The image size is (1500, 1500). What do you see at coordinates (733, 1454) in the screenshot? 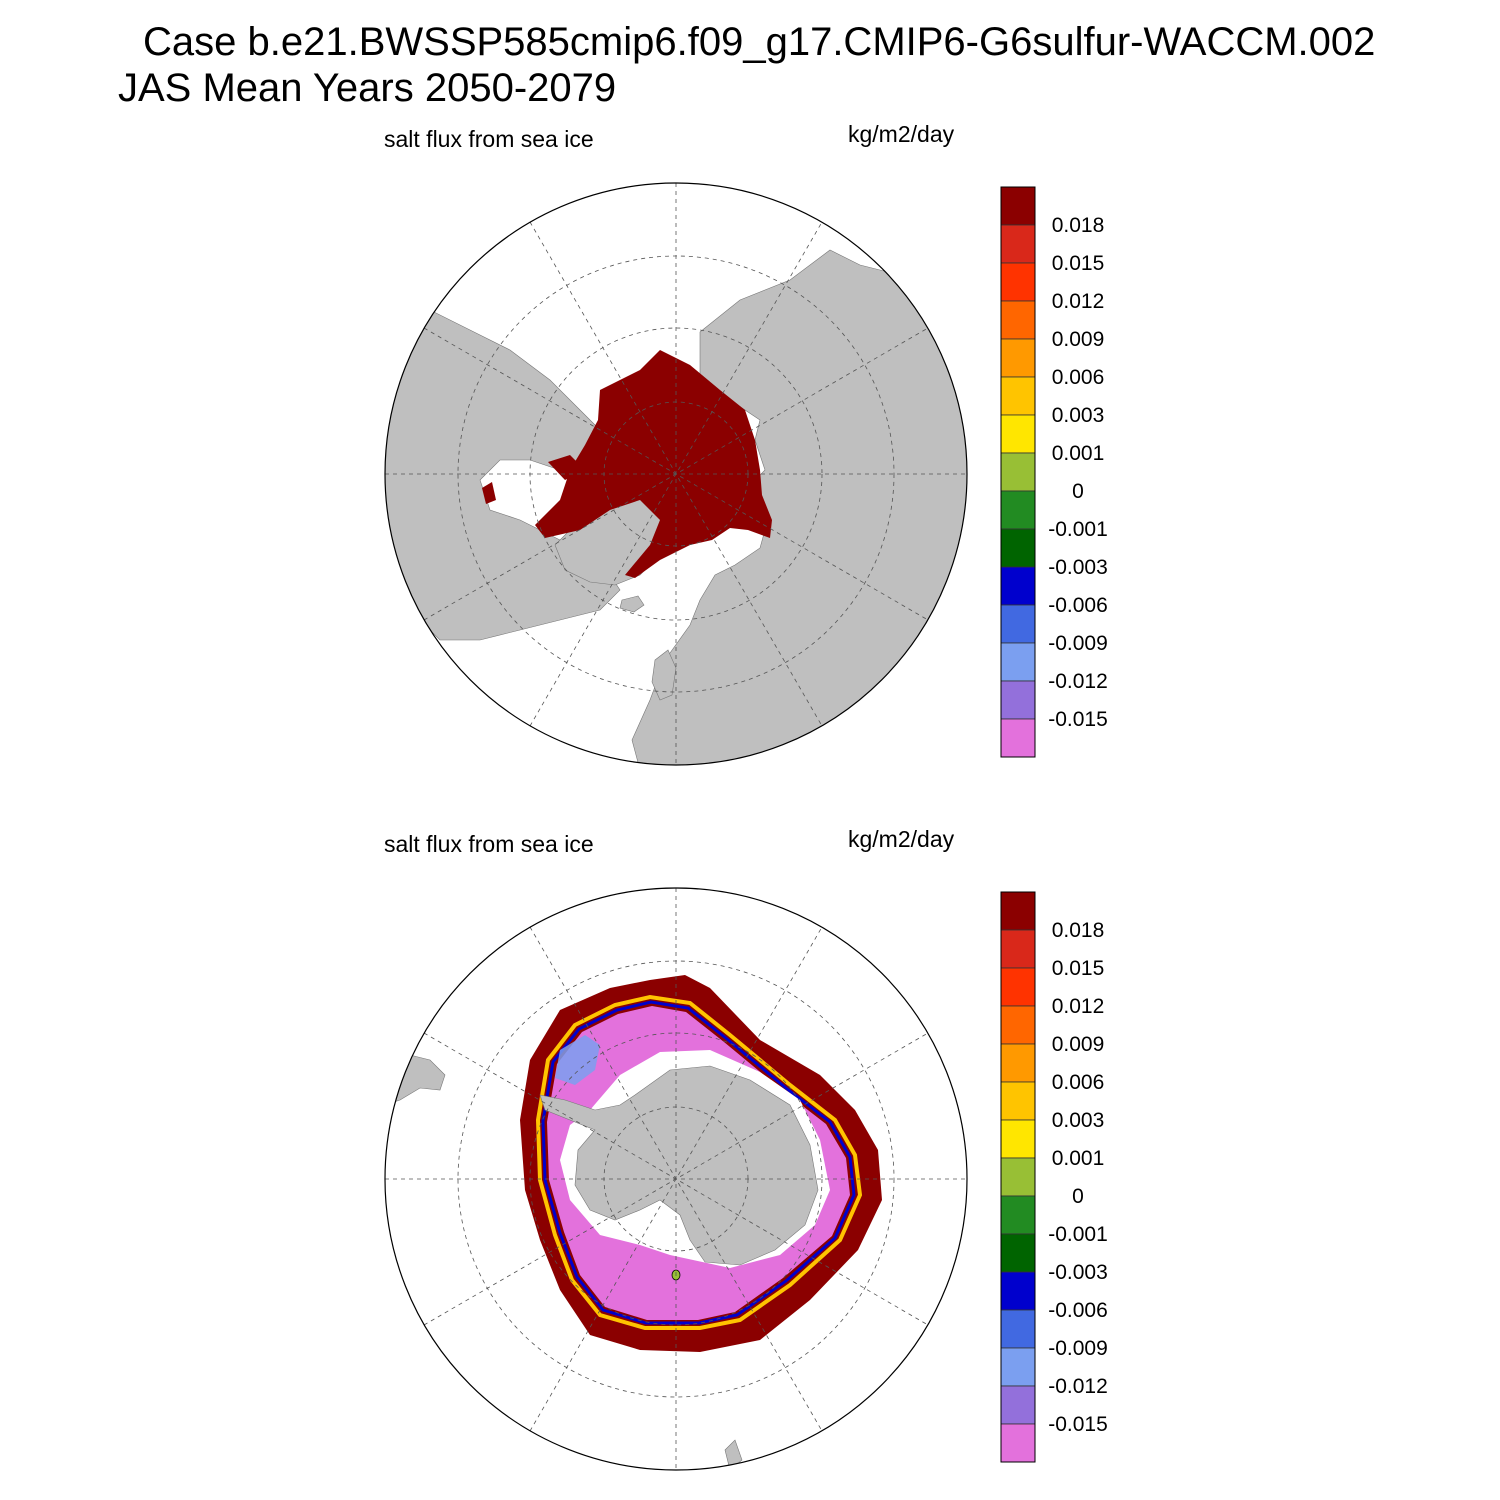
I see `south-land-new-zealand-edge` at bounding box center [733, 1454].